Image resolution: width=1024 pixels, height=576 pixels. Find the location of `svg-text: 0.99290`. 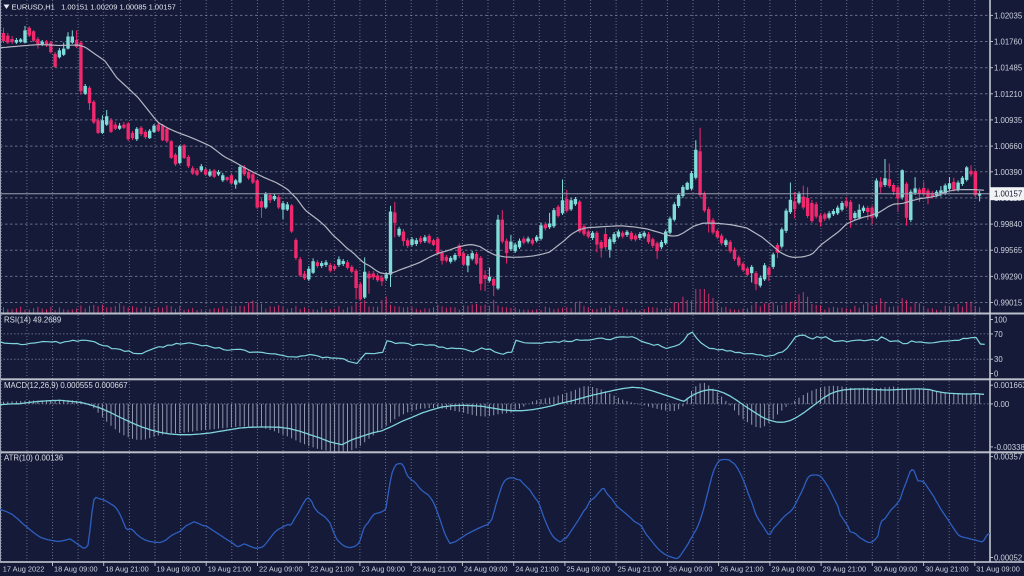

svg-text: 0.99290 is located at coordinates (1008, 276).